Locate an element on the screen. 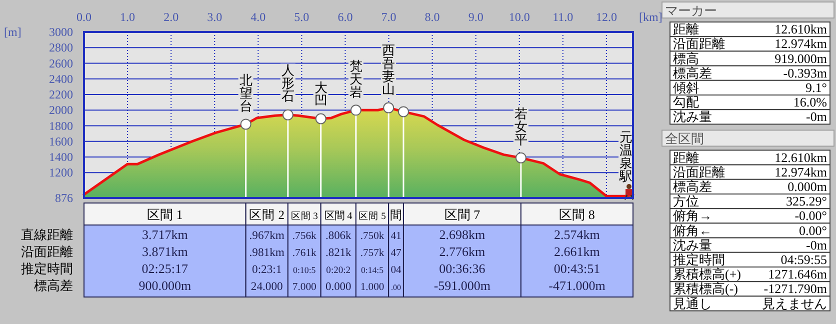 The image size is (836, 324). x-tick-label: 4.0 is located at coordinates (258, 17).